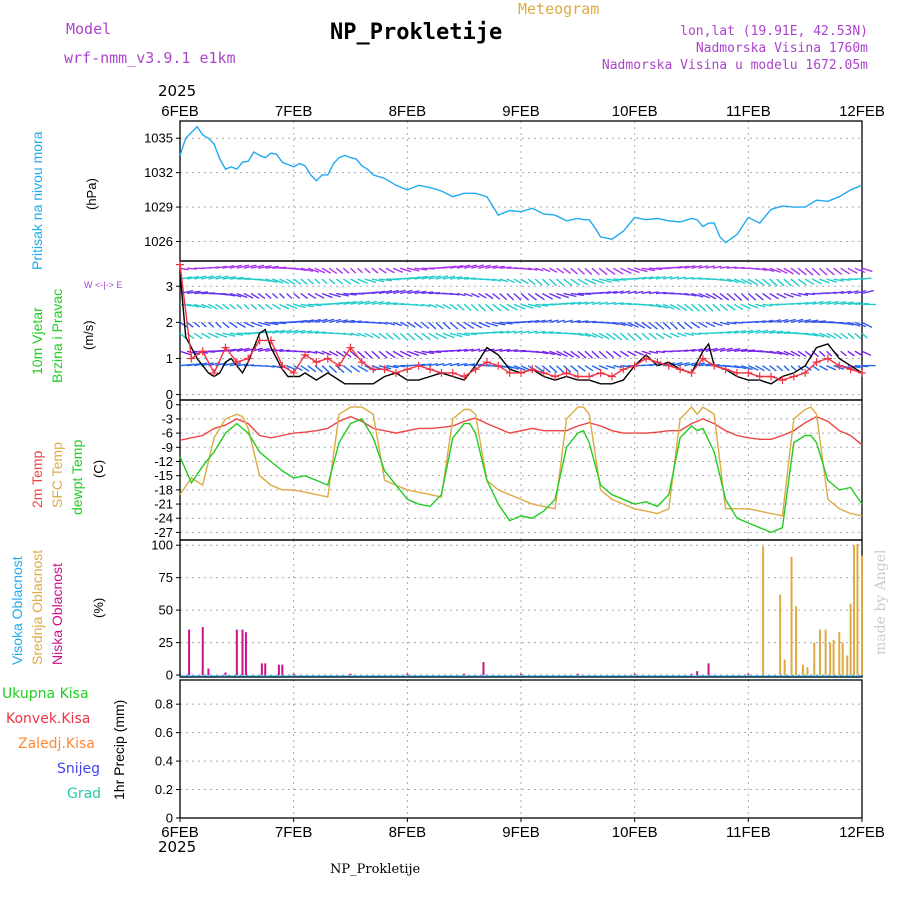  I want to click on station-elevation: Nadmorska Visina 1760m, so click(781, 48).